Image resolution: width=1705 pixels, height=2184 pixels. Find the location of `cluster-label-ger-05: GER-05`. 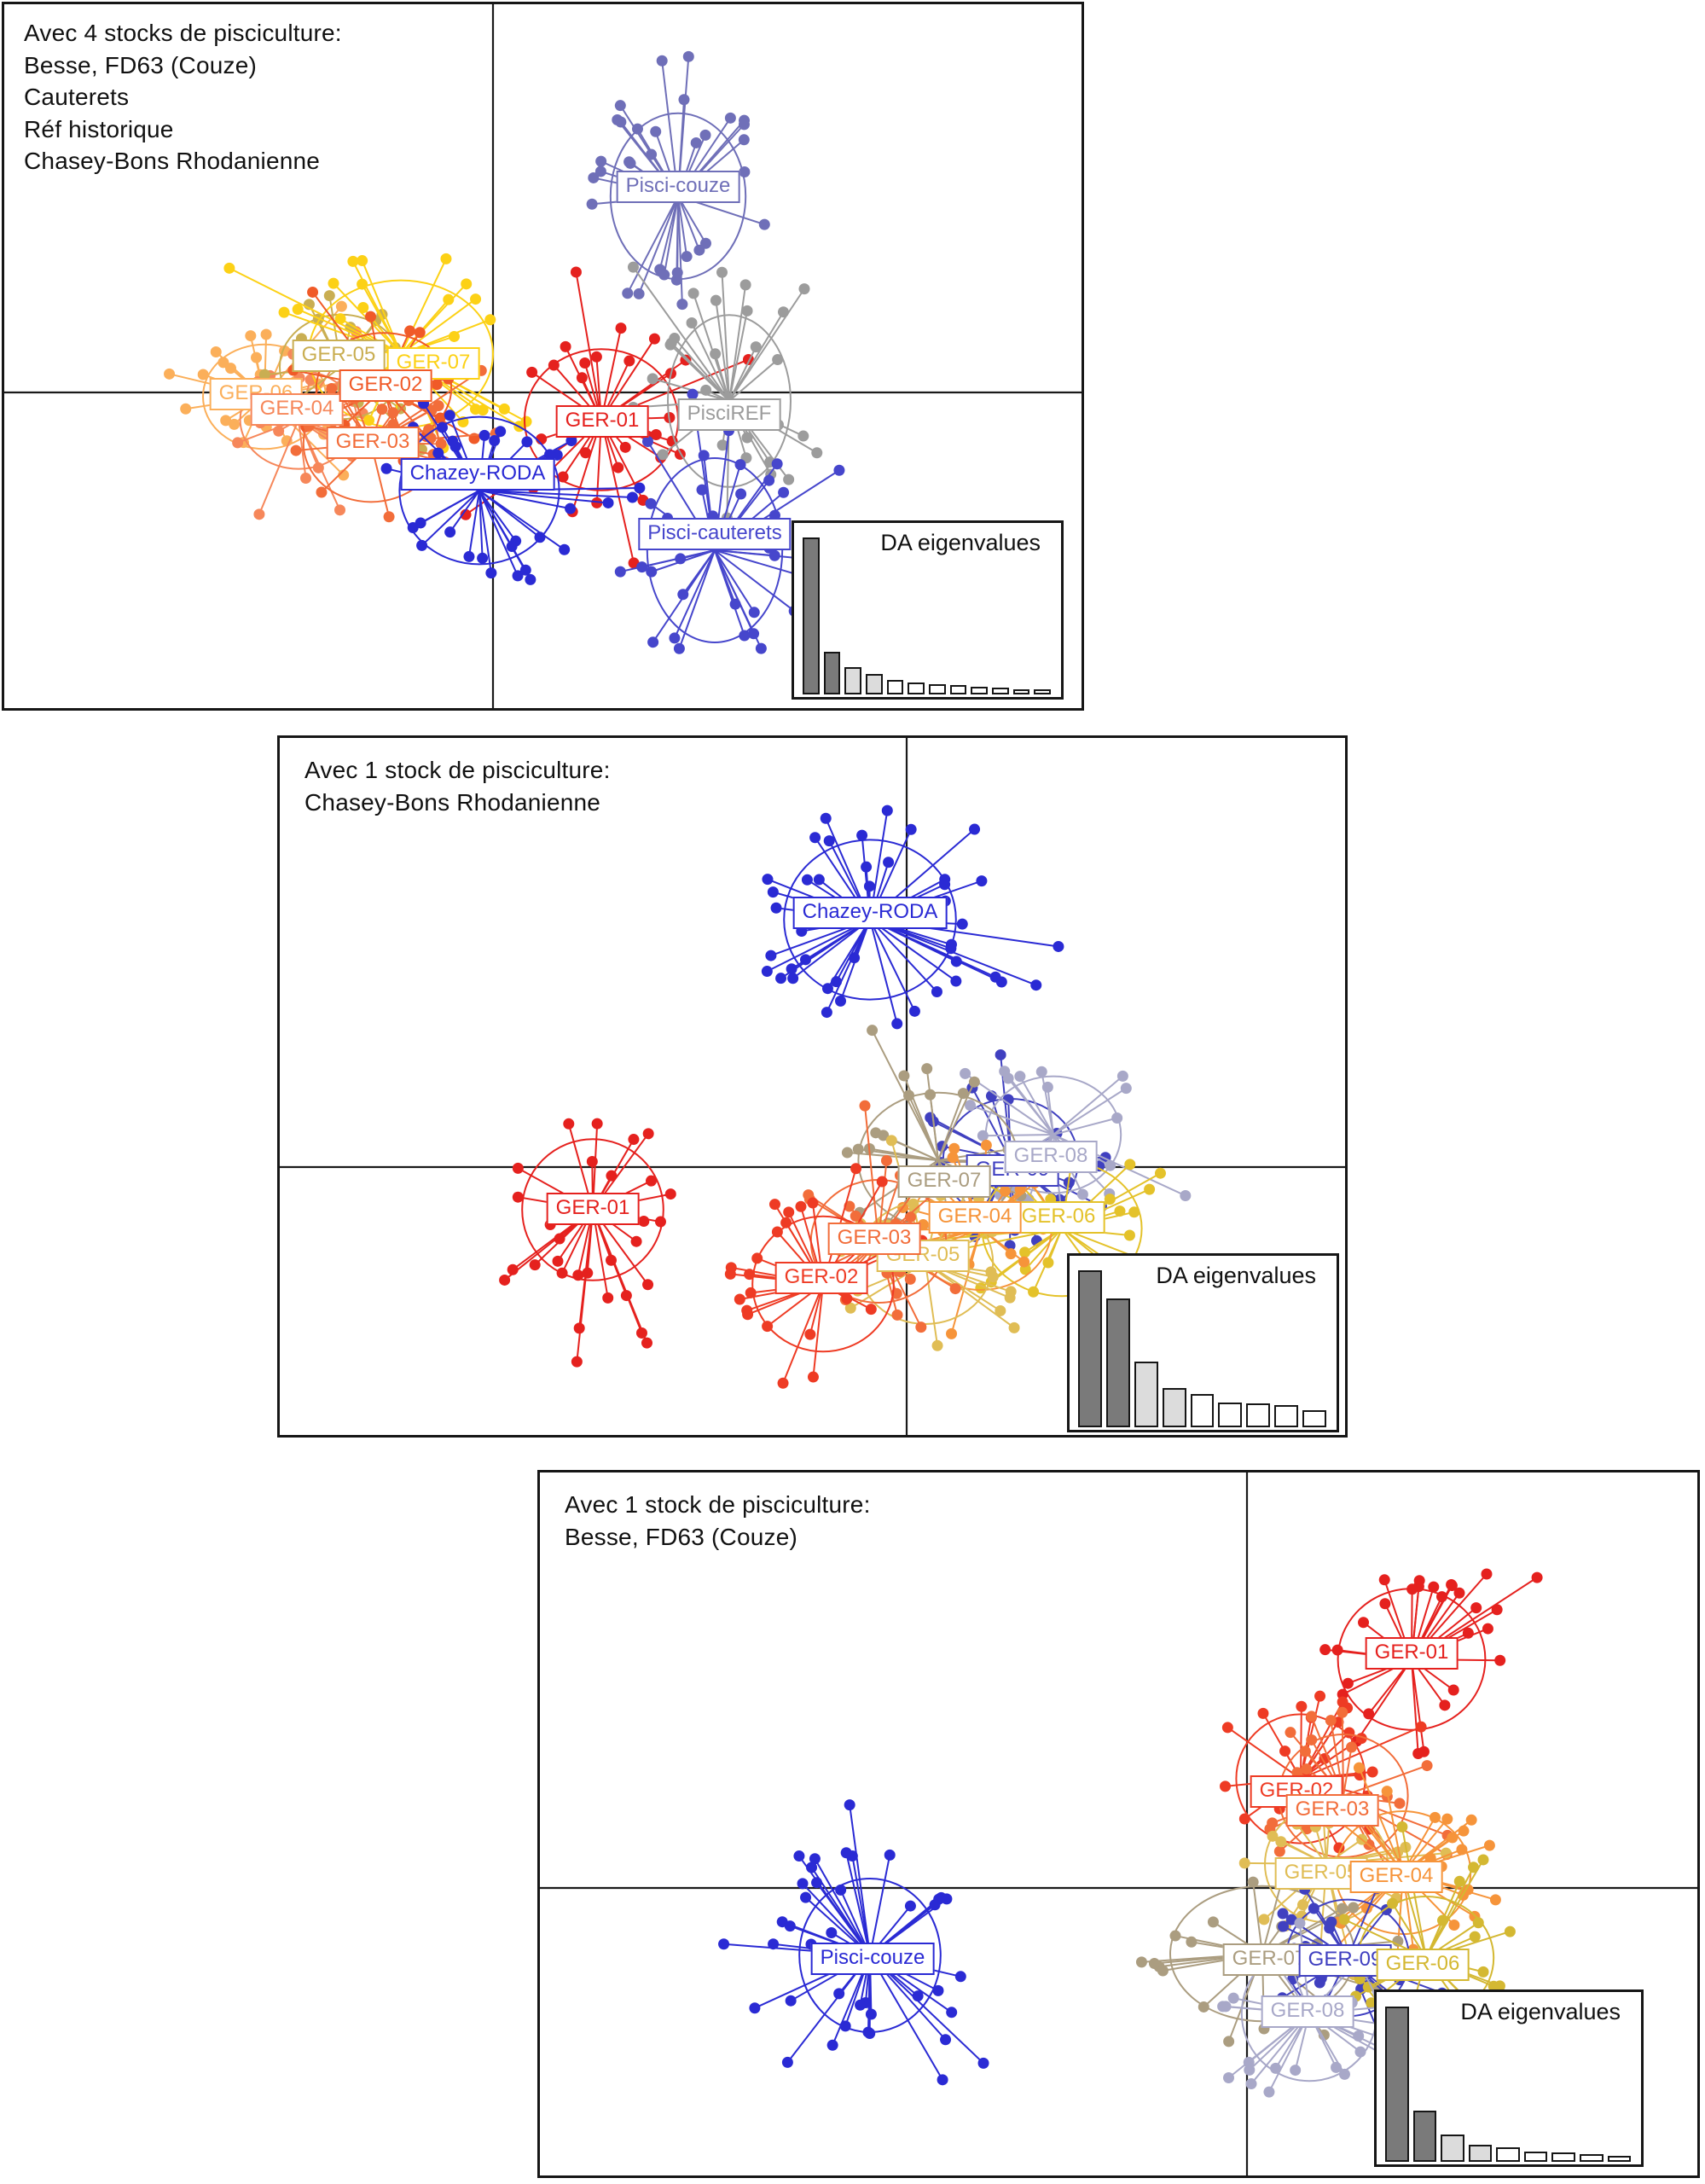

cluster-label-ger-05: GER-05 is located at coordinates (339, 356).